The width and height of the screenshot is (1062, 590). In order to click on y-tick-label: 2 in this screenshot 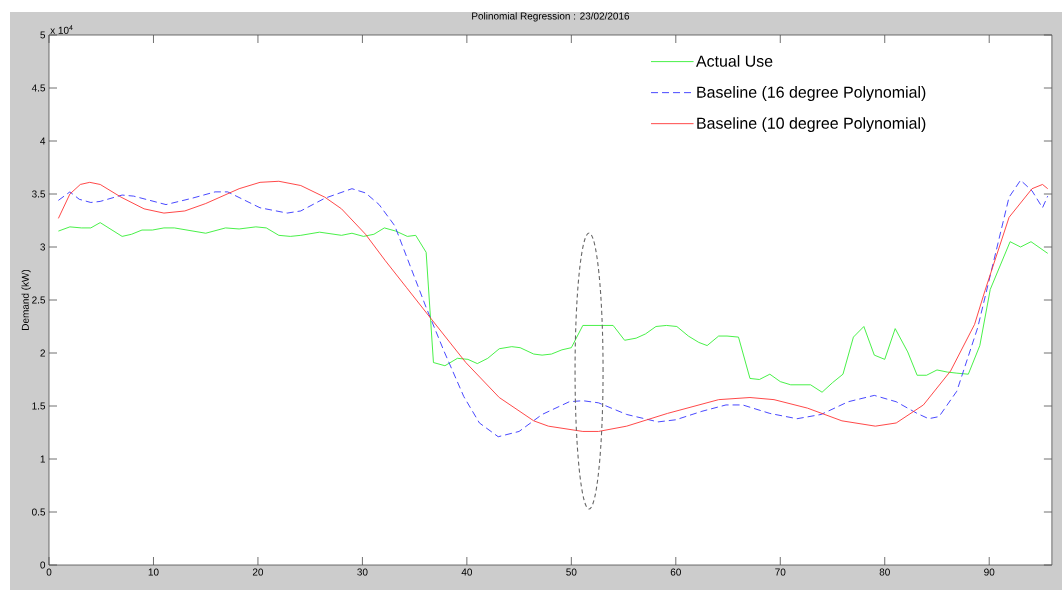, I will do `click(42, 353)`.